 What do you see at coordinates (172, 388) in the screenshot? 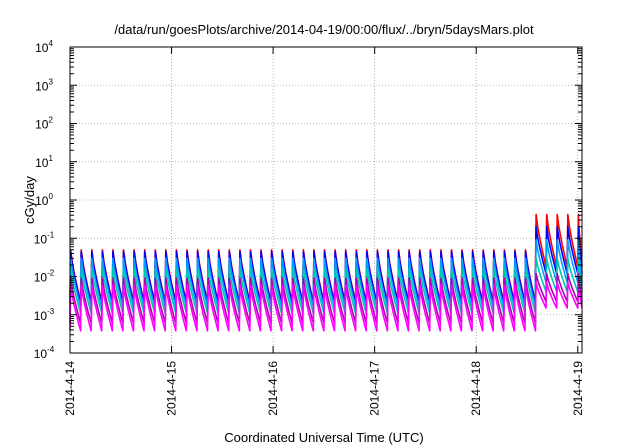
I see `x-tick-label: 2014-4-15` at bounding box center [172, 388].